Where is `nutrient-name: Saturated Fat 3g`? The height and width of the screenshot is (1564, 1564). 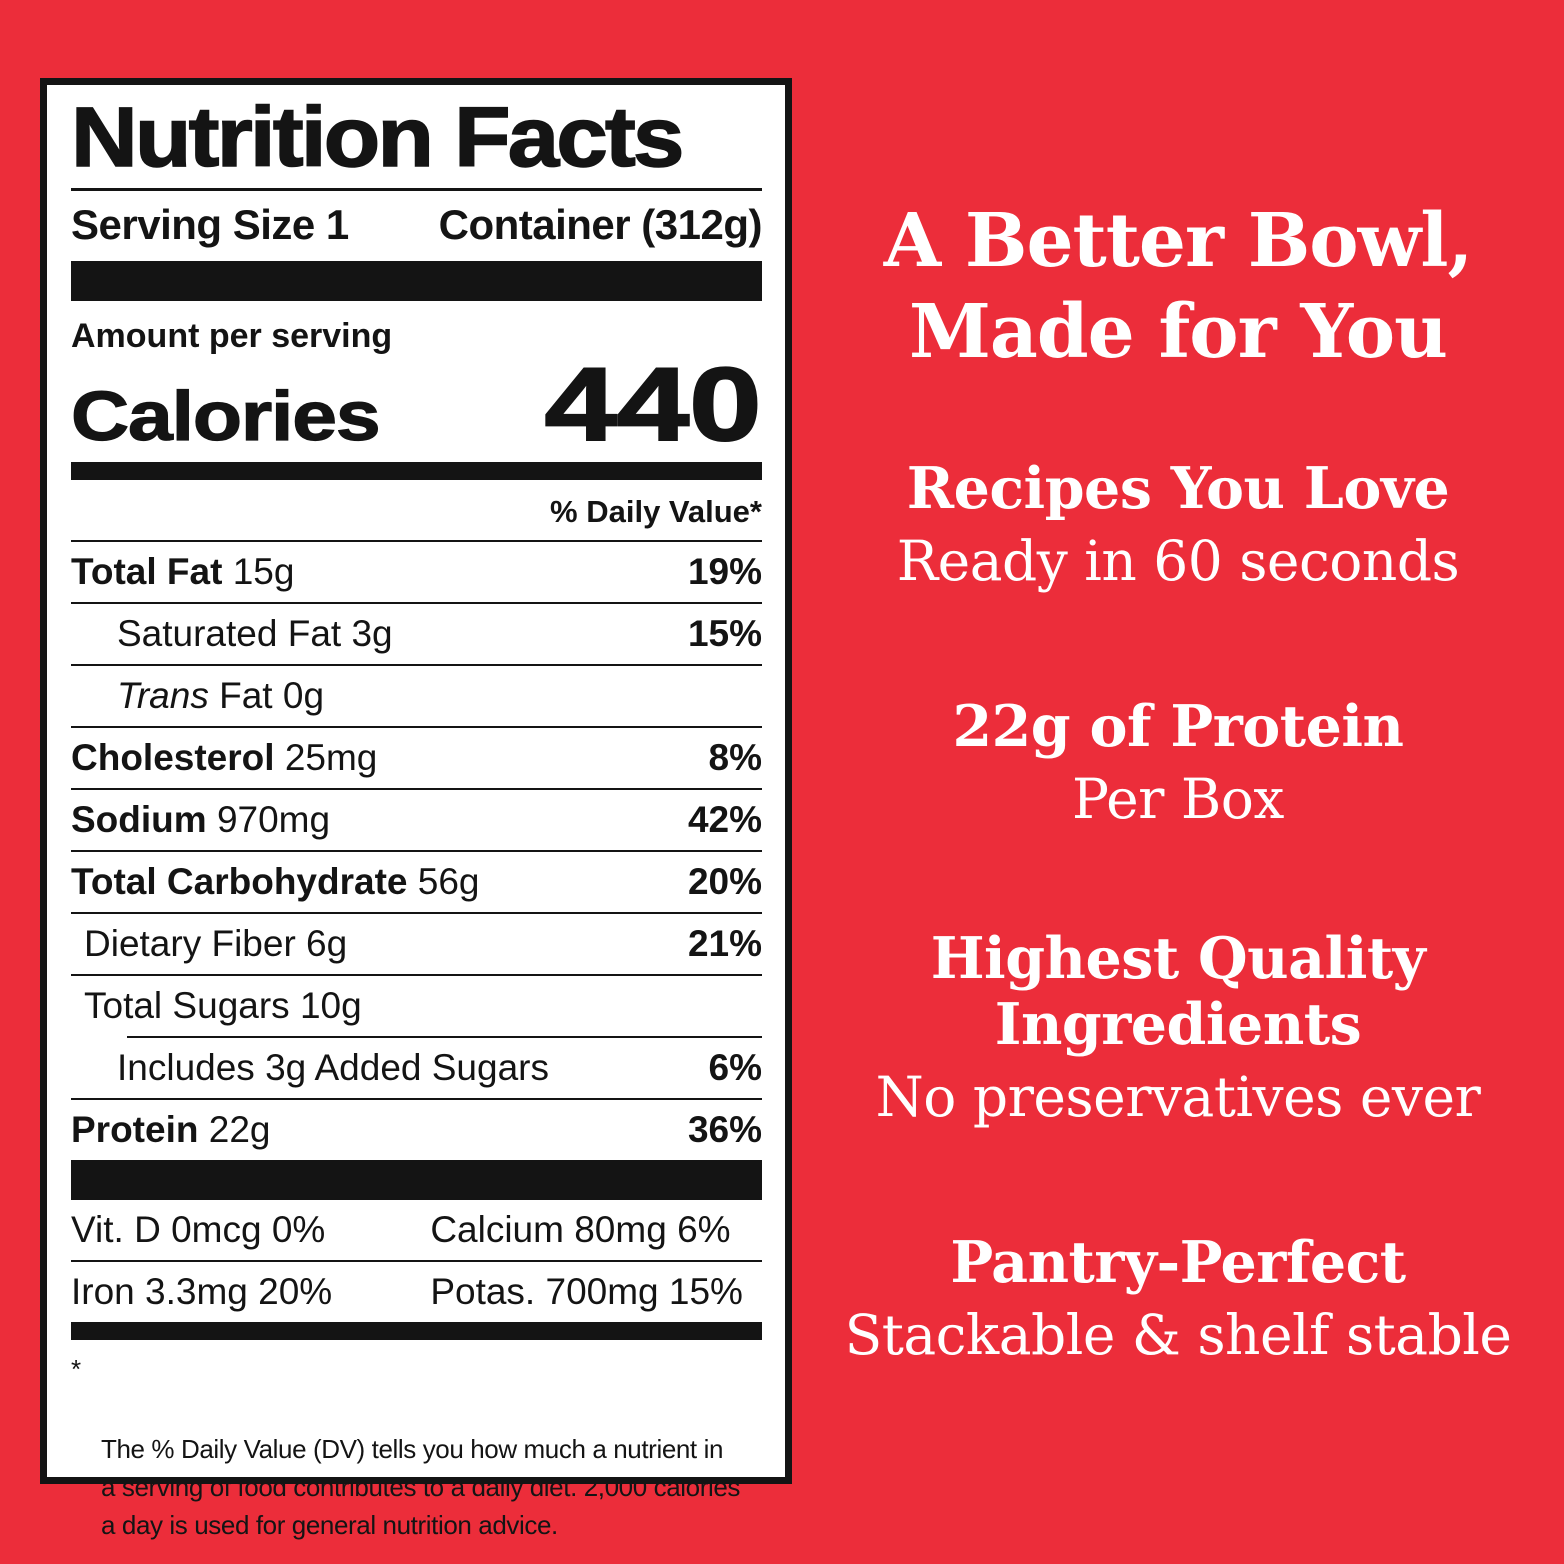
nutrient-name: Saturated Fat 3g is located at coordinates (255, 633).